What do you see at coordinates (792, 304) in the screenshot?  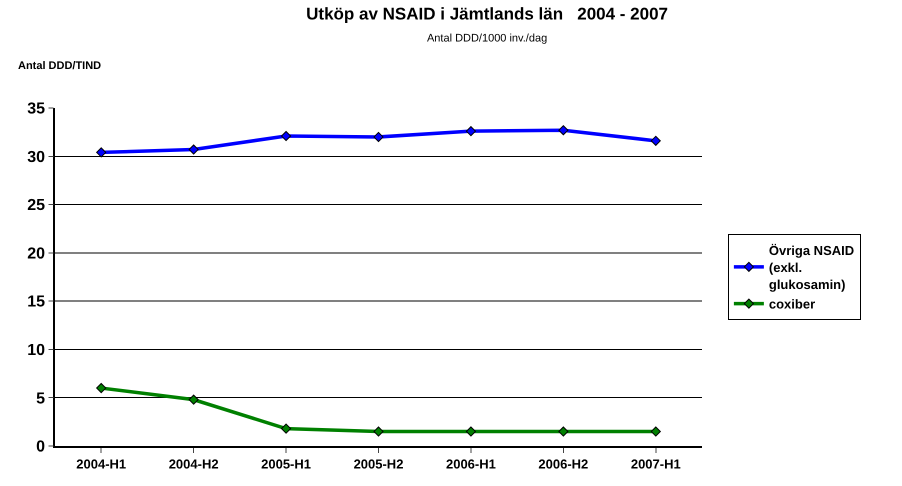 I see `legend-label: coxiber` at bounding box center [792, 304].